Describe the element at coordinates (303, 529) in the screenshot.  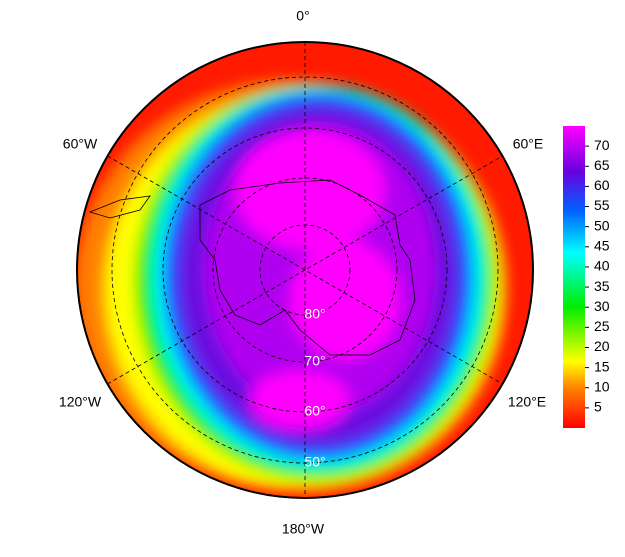
I see `longitude-label: 180°W` at that location.